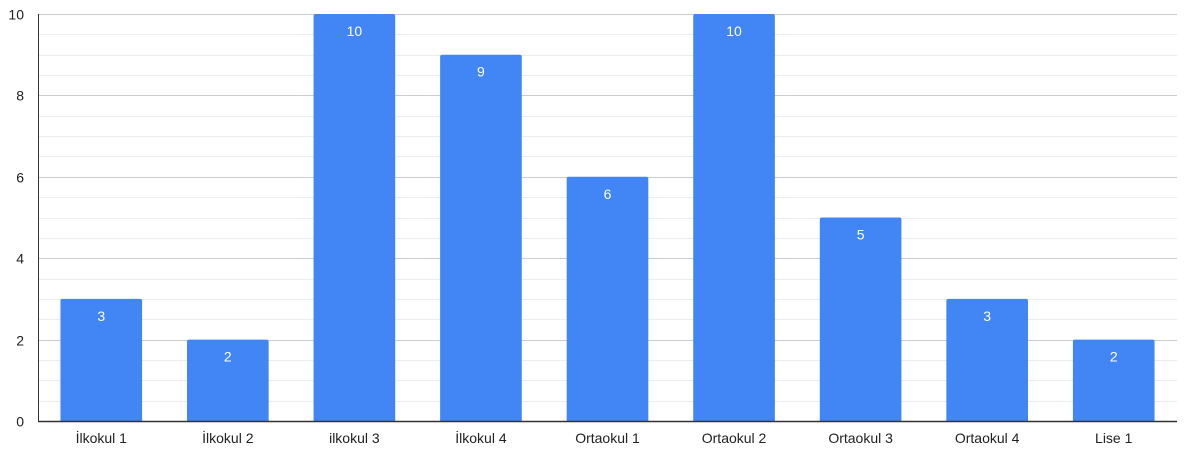 This screenshot has height=450, width=1195. I want to click on y-tick-label: 4, so click(20, 259).